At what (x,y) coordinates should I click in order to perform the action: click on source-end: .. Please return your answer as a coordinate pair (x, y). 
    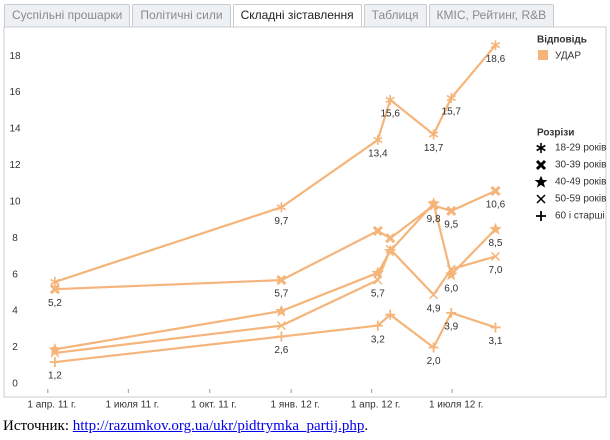
    Looking at the image, I should click on (366, 426).